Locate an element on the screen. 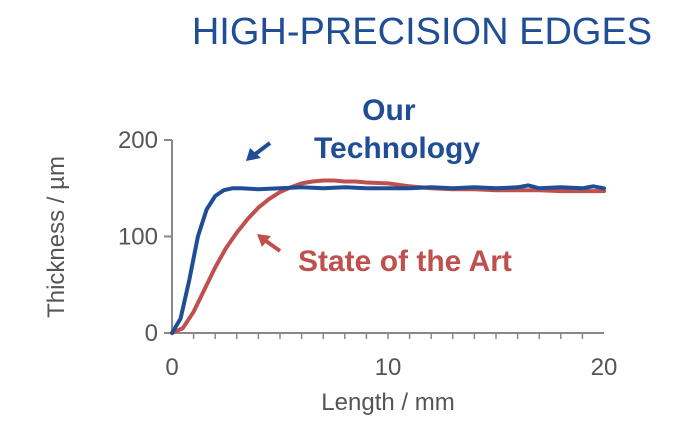 The height and width of the screenshot is (432, 694). annotation-state-of-the-art: State of the Art is located at coordinates (405, 261).